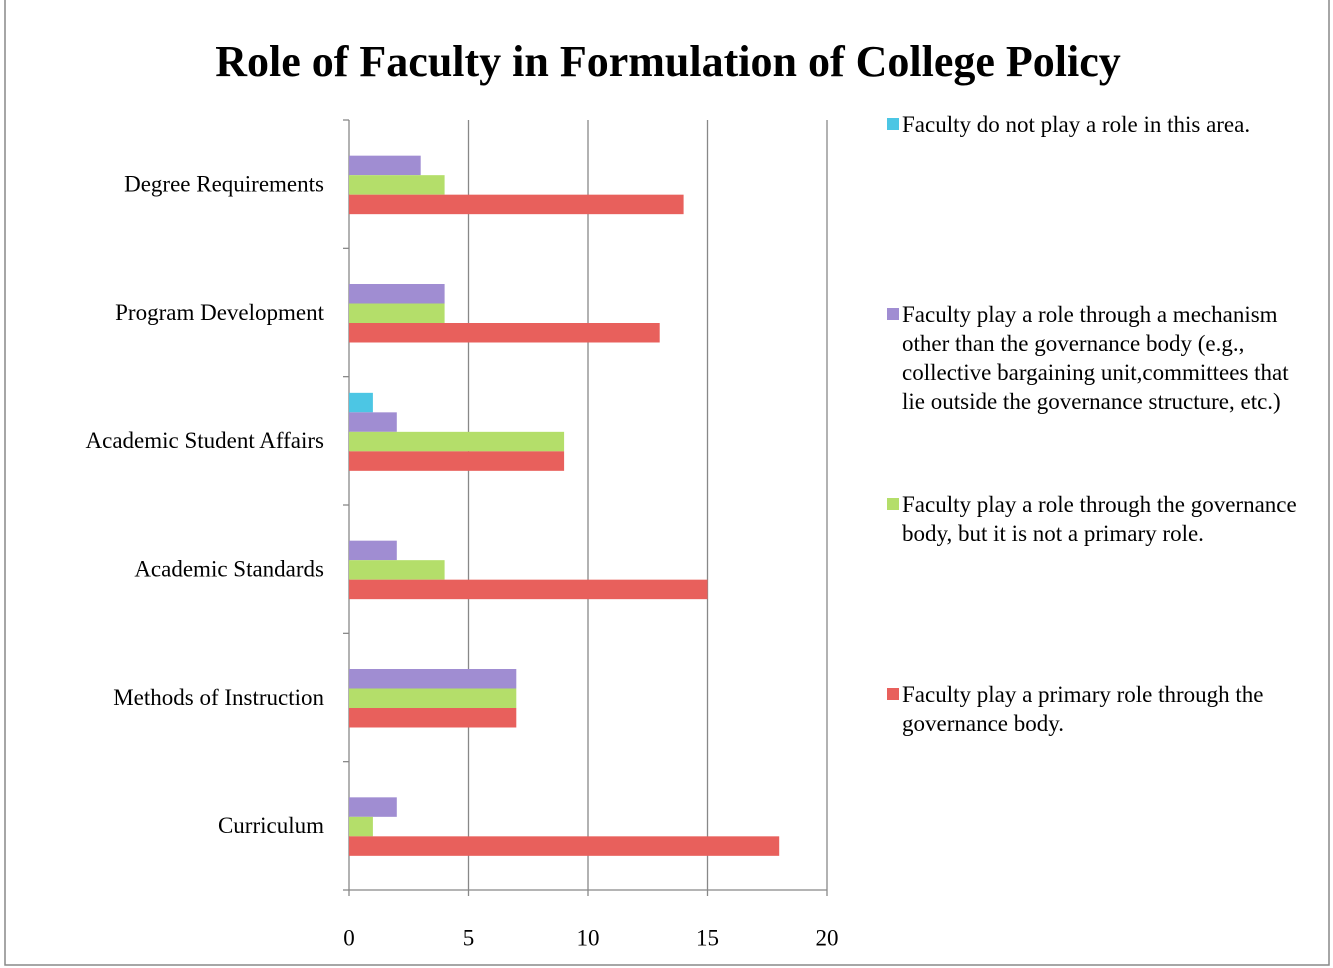 This screenshot has height=968, width=1333. I want to click on legend-label: Faculty do not play a role in this area., so click(1076, 124).